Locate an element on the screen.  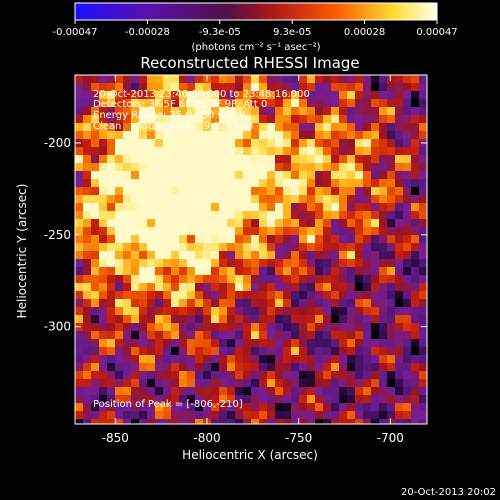
x-axis-label: Heliocentric X (arcsec) is located at coordinates (250, 455).